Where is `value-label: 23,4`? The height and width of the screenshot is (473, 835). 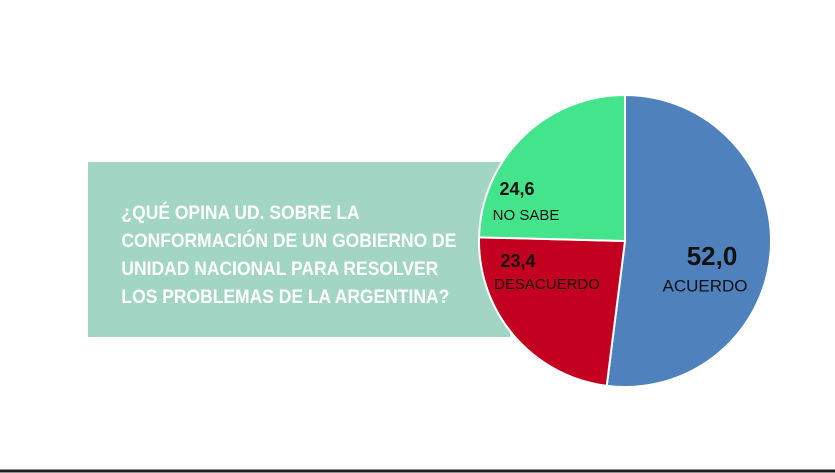 value-label: 23,4 is located at coordinates (517, 261).